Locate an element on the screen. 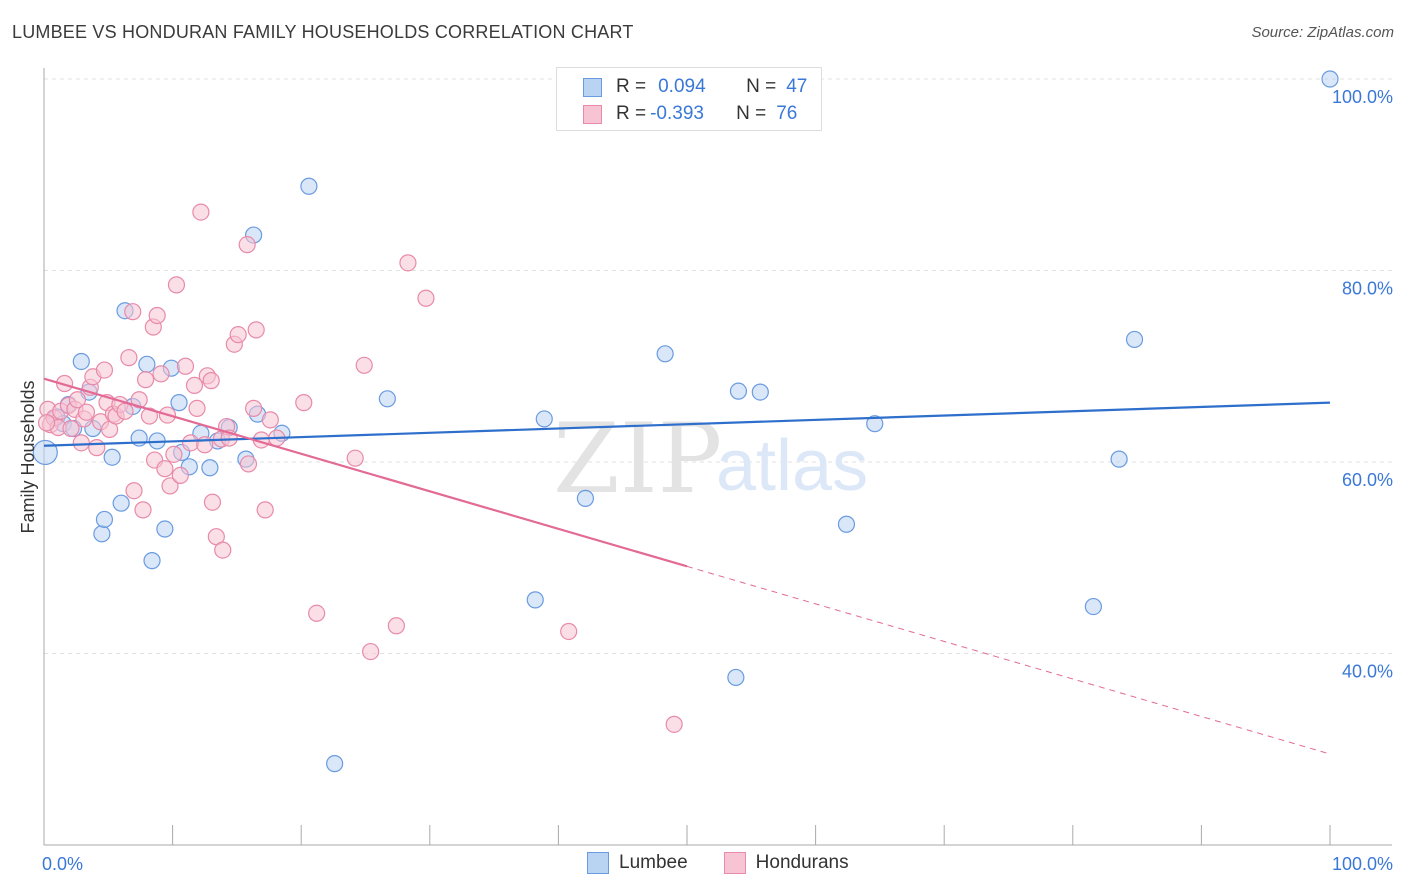 This screenshot has width=1406, height=892. lumbee-trend-line is located at coordinates (687, 424).